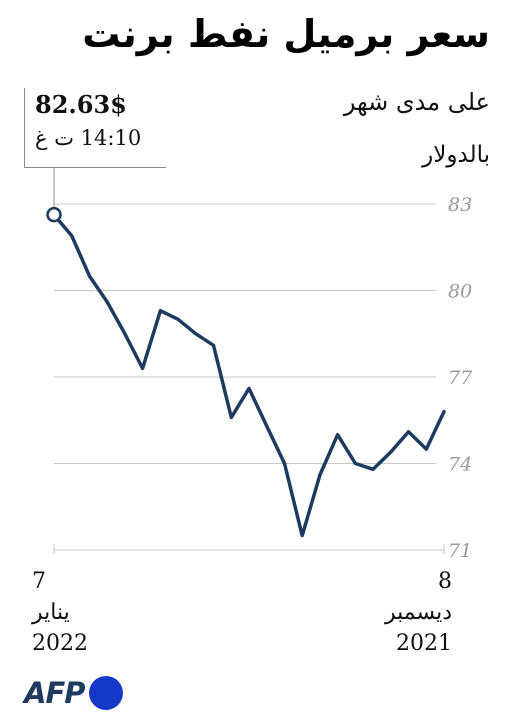 This screenshot has height=724, width=512. What do you see at coordinates (456, 155) in the screenshot?
I see `unit-label: بالدولار` at bounding box center [456, 155].